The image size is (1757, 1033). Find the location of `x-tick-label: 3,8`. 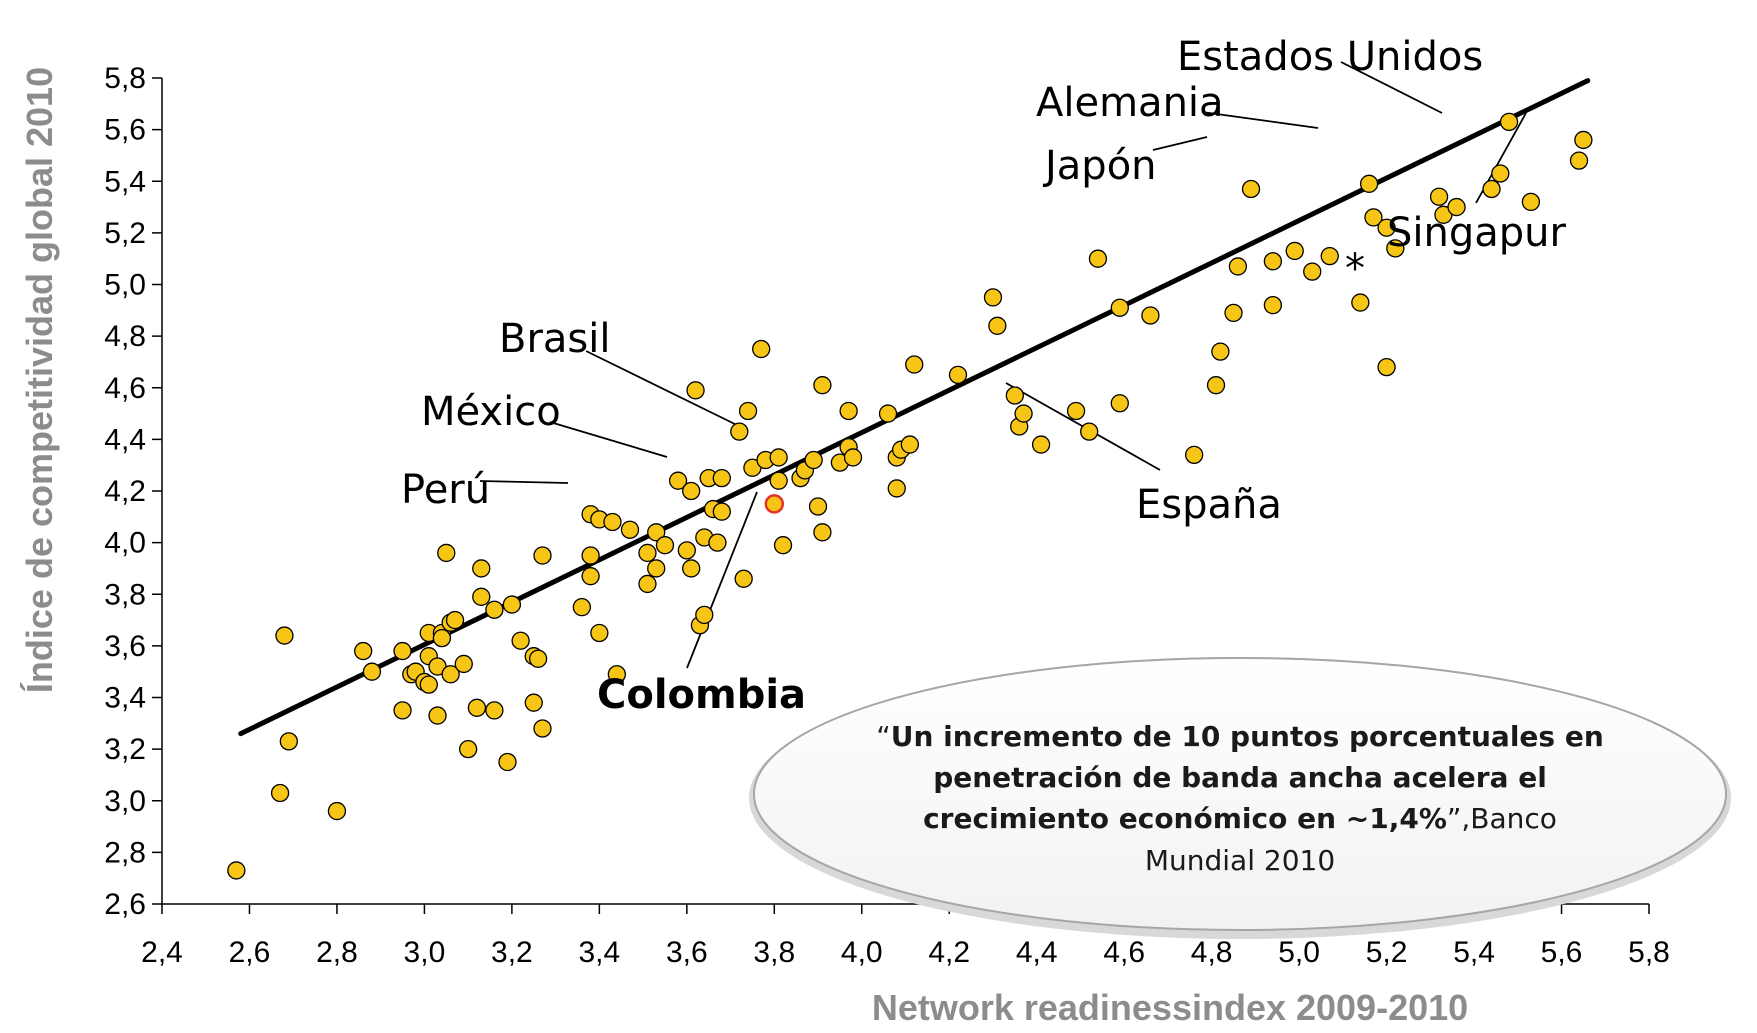

x-tick-label: 3,8 is located at coordinates (774, 952).